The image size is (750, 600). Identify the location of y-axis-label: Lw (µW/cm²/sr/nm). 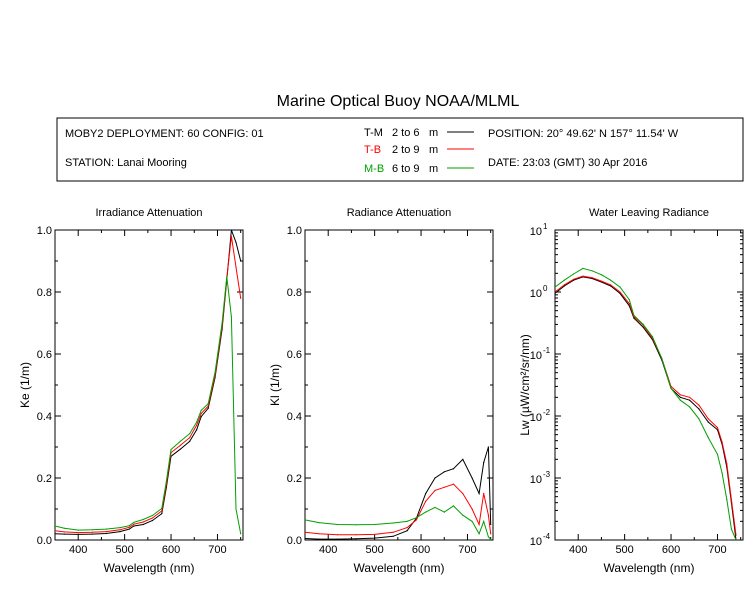
(525, 385).